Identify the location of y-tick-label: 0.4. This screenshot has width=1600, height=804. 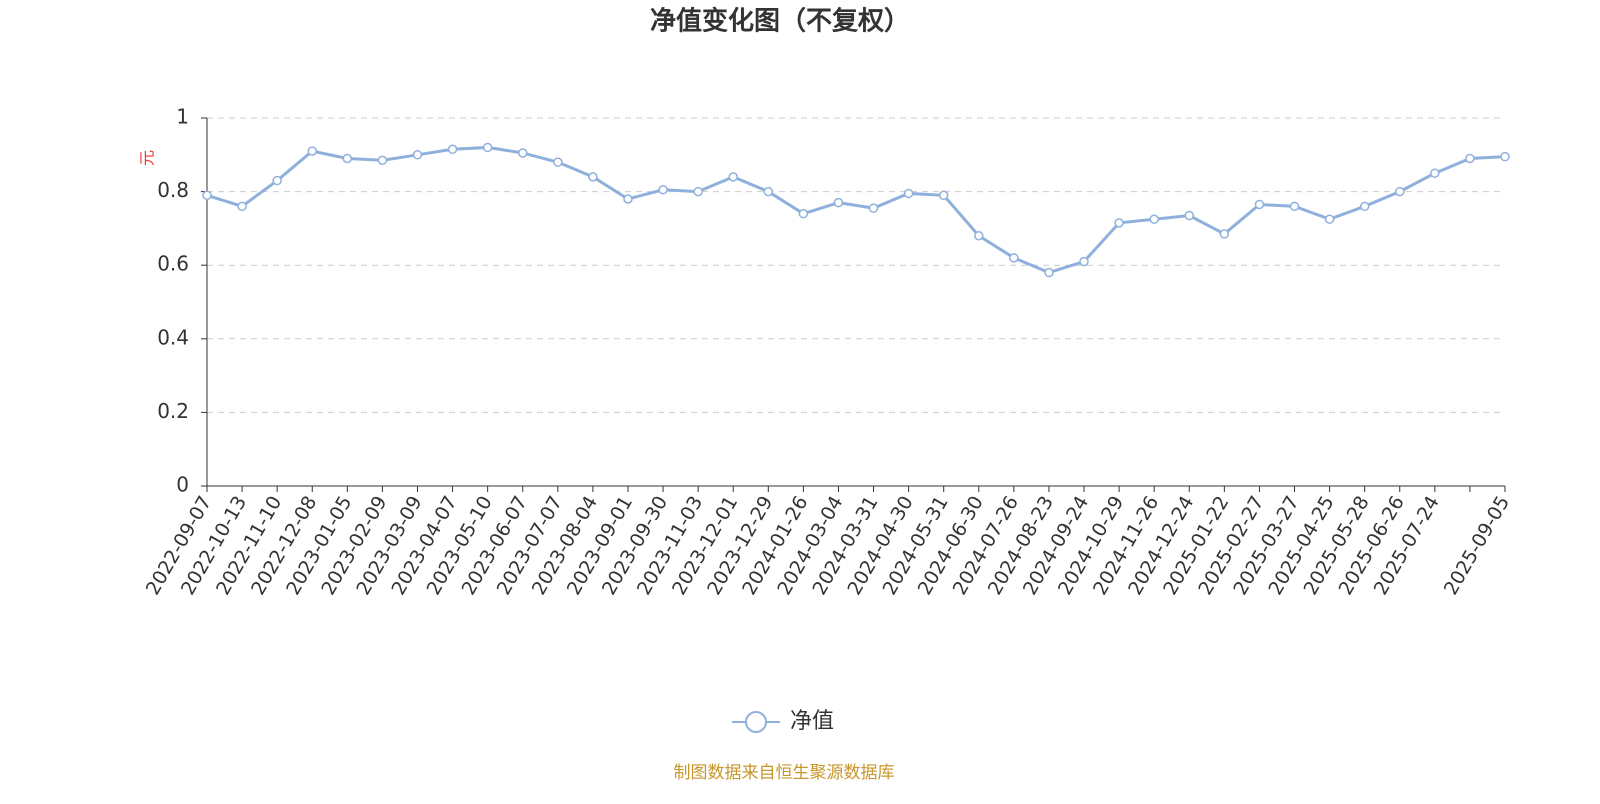
(173, 337).